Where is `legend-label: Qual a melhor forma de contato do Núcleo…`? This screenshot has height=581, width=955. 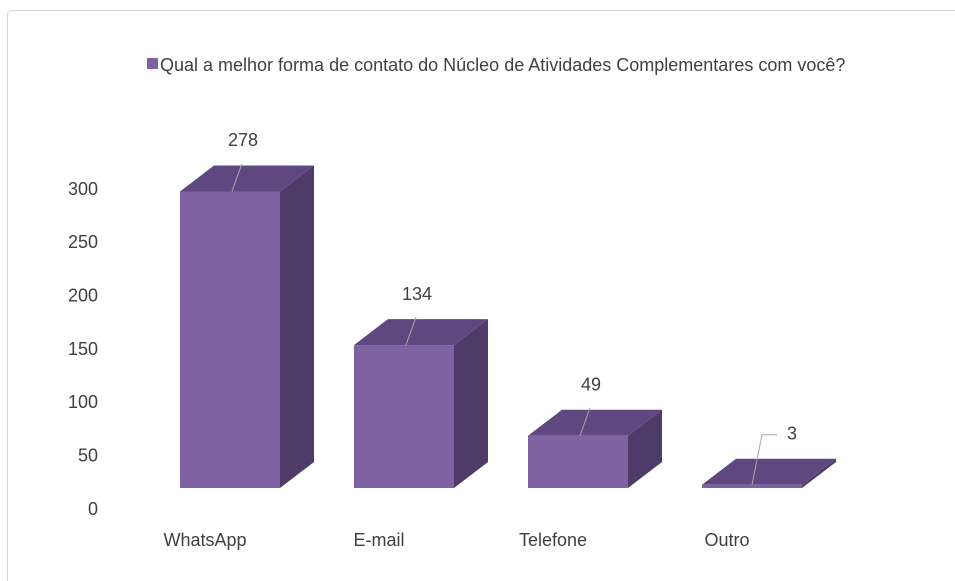
legend-label: Qual a melhor forma de contato do Núcleo… is located at coordinates (503, 65).